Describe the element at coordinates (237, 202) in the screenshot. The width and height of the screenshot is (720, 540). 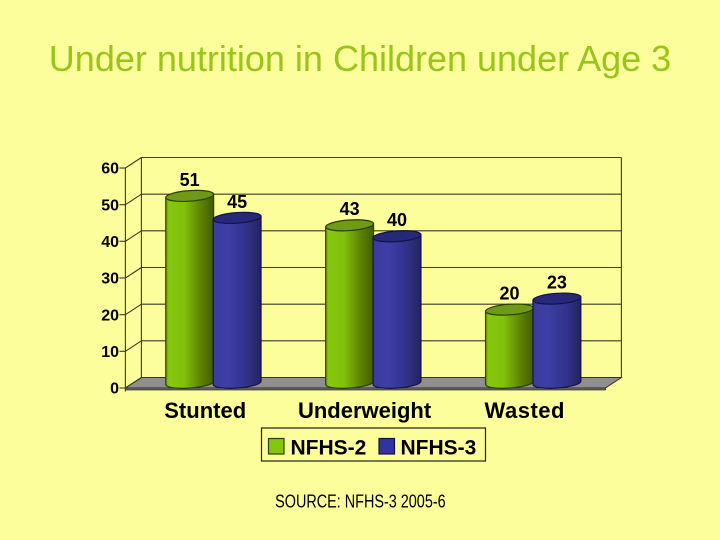
I see `svg-text: 45` at that location.